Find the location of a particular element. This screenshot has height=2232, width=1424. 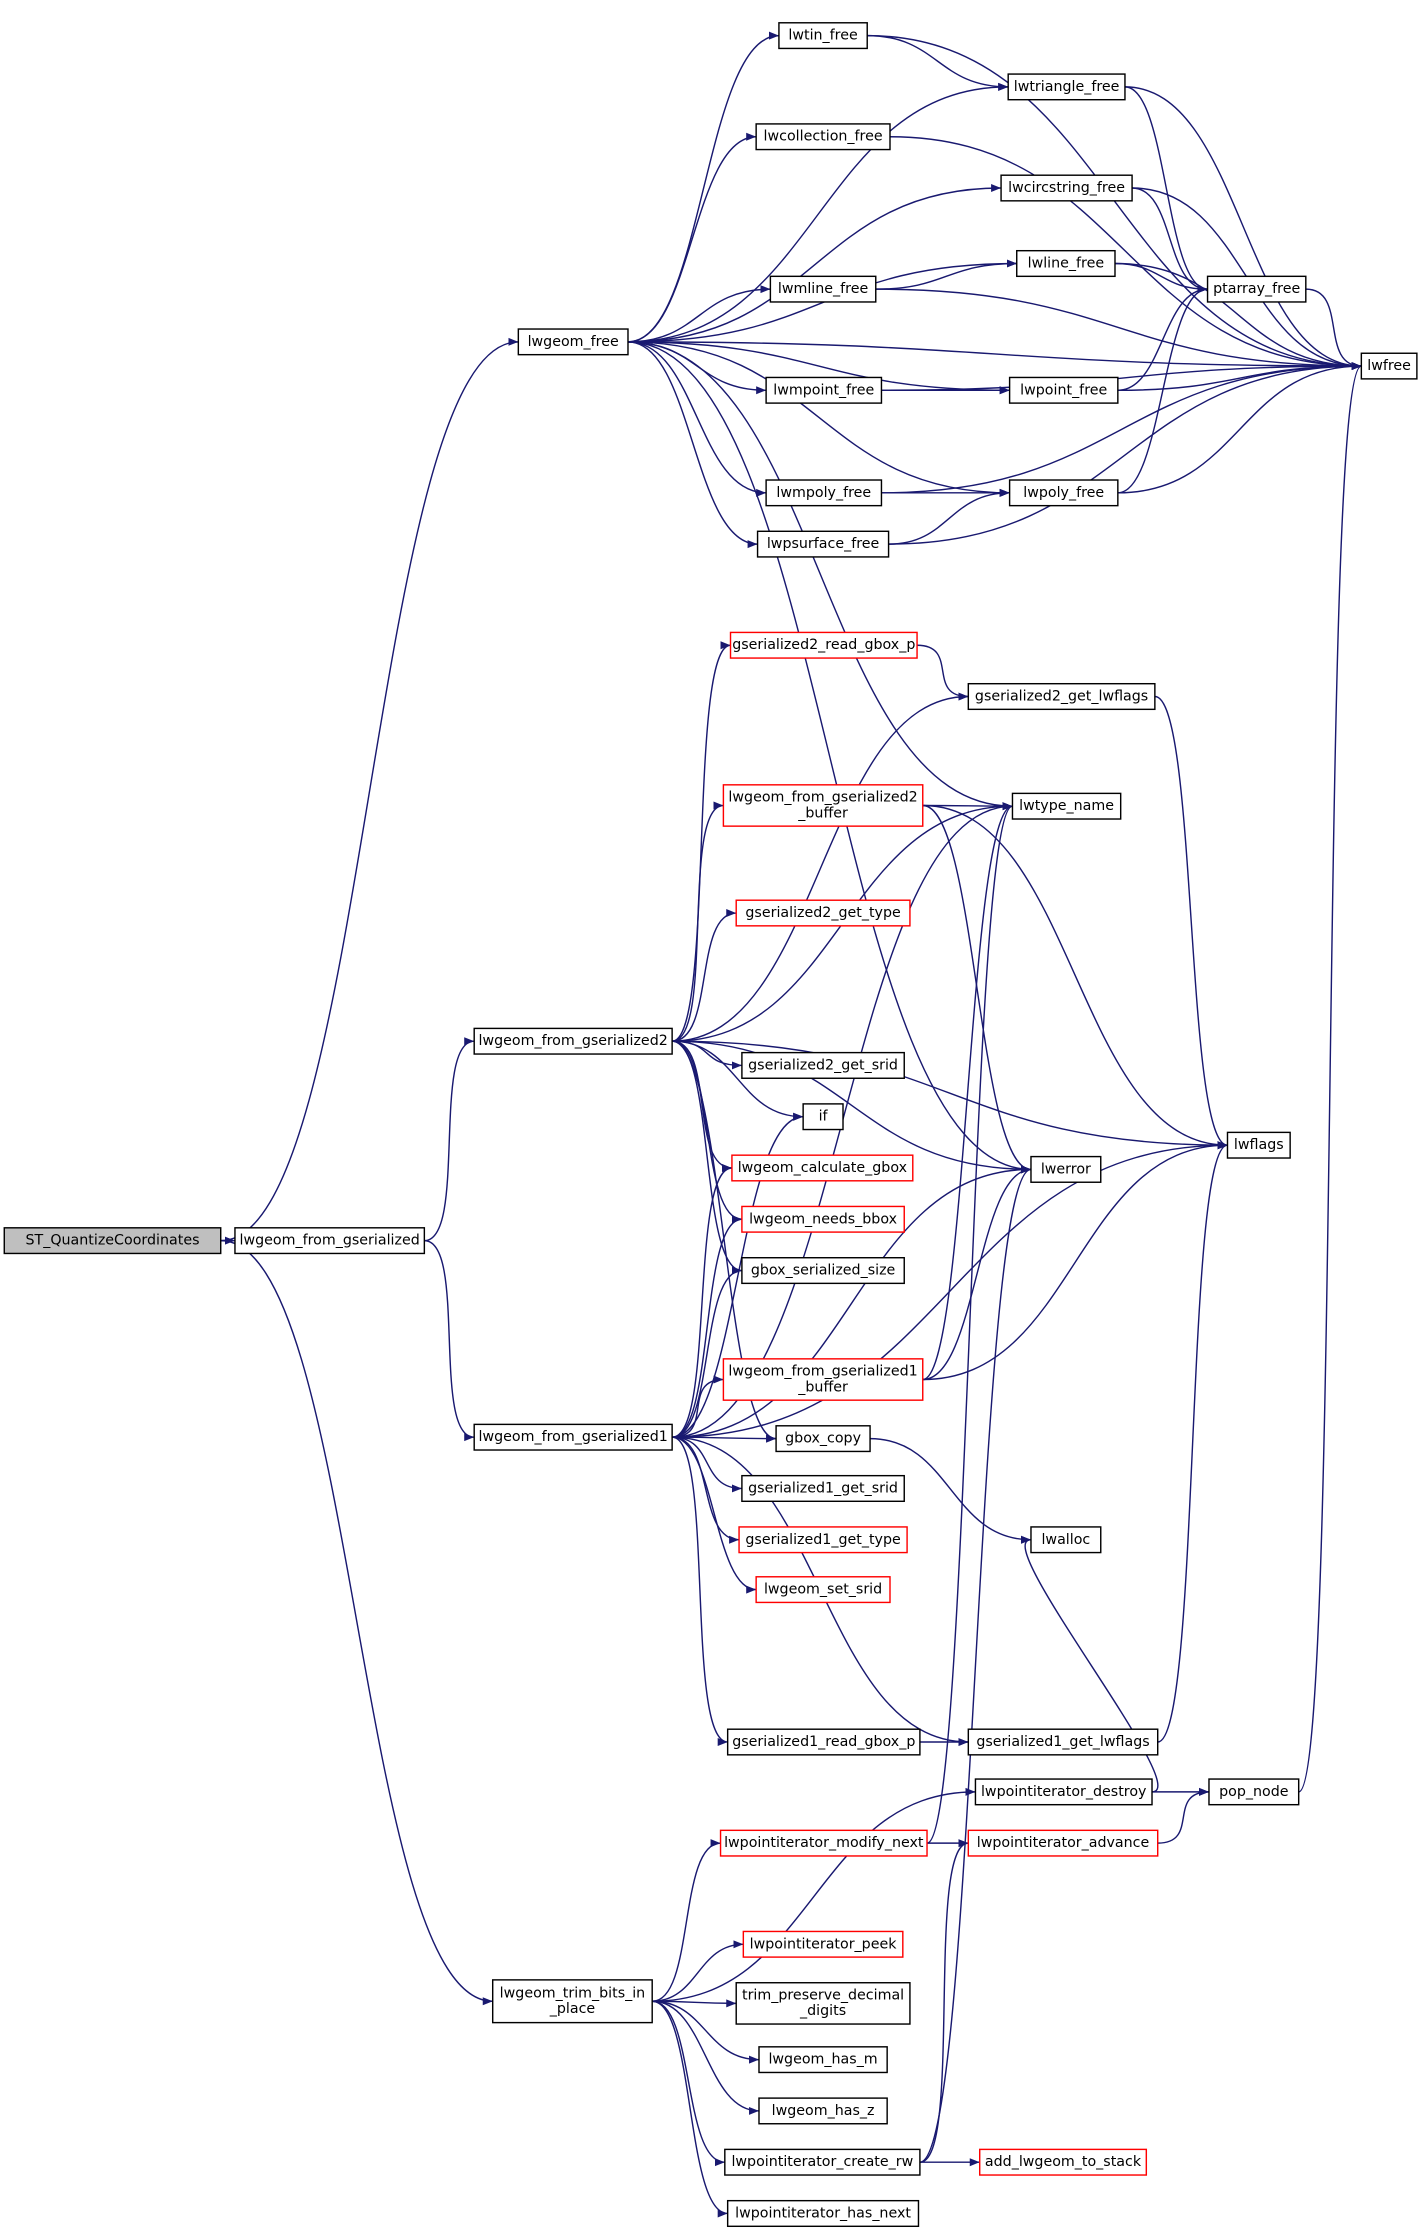

node: trim_preserve_decimal_digits is located at coordinates (823, 2003).